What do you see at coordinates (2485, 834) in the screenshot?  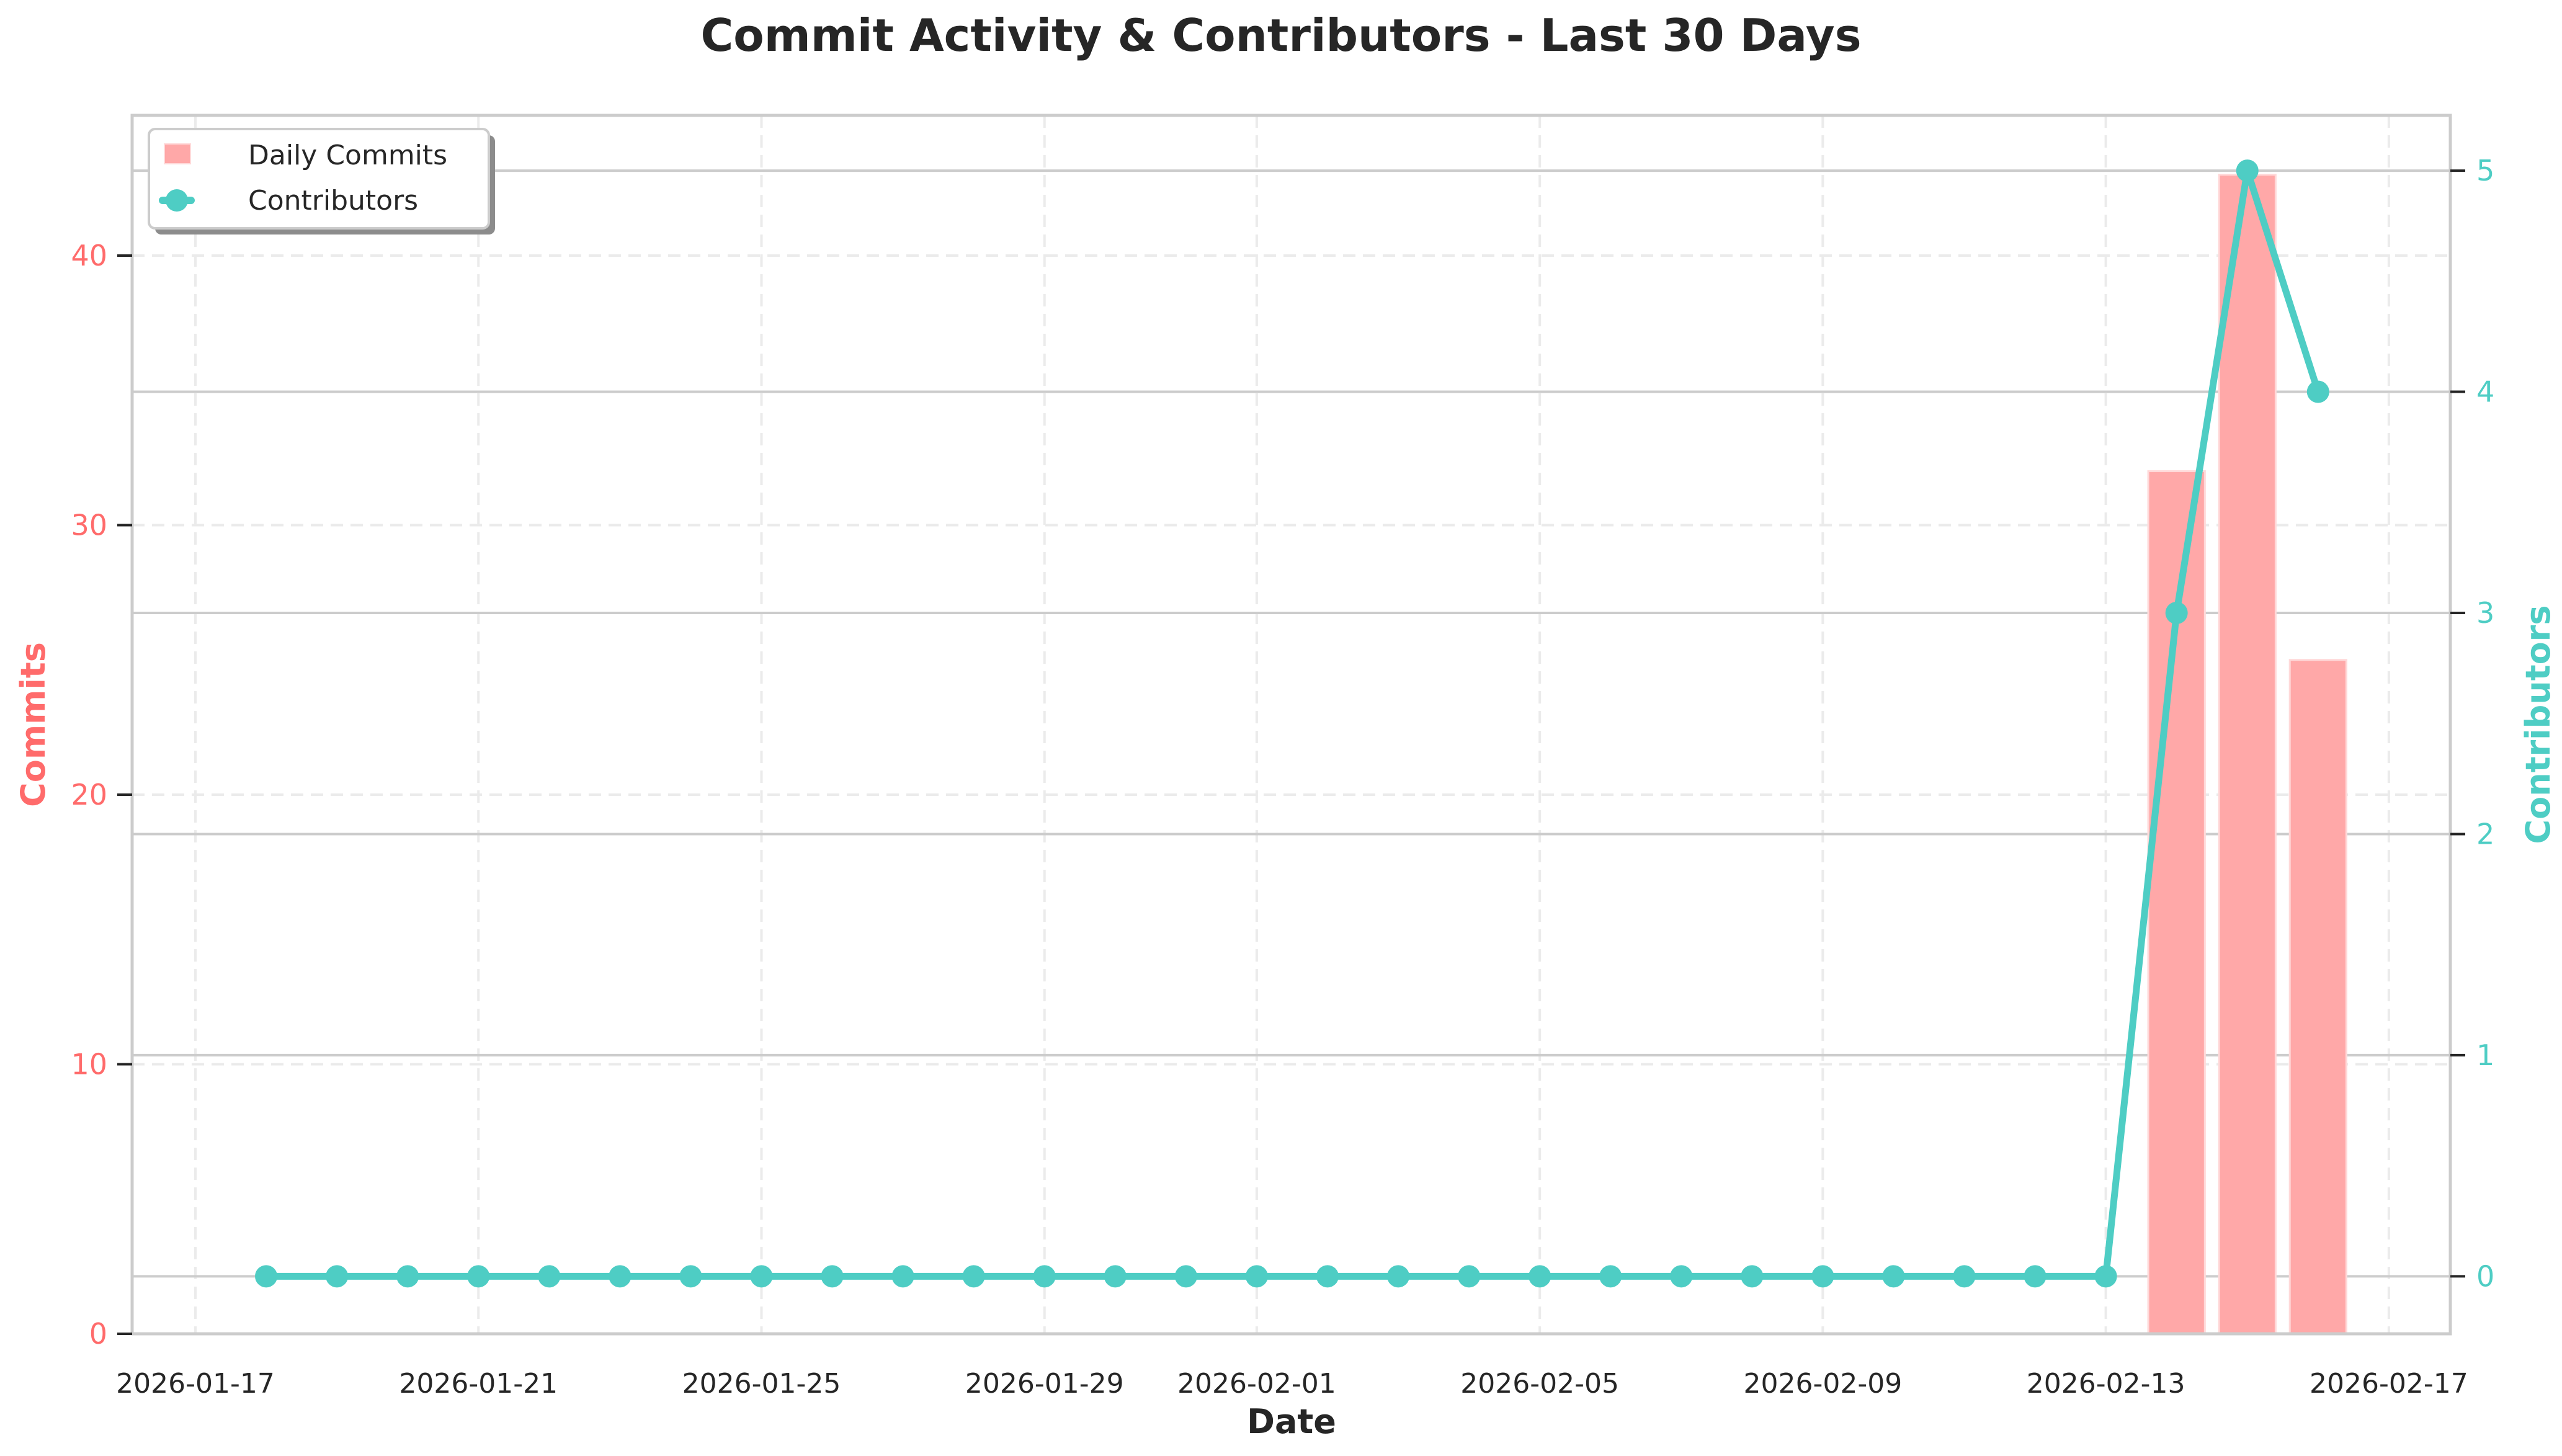 I see `y-right-tick-label: 2` at bounding box center [2485, 834].